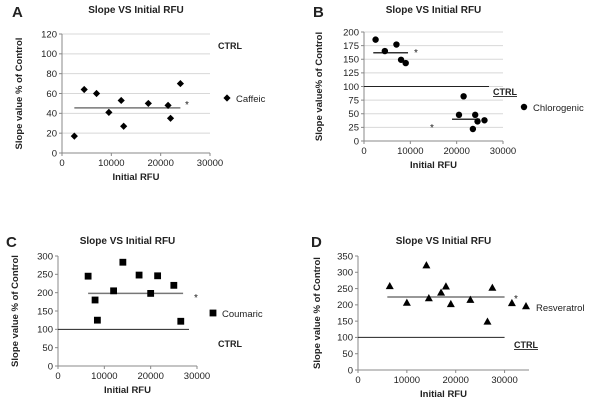  I want to click on y-tick-label: 80, so click(51, 74).